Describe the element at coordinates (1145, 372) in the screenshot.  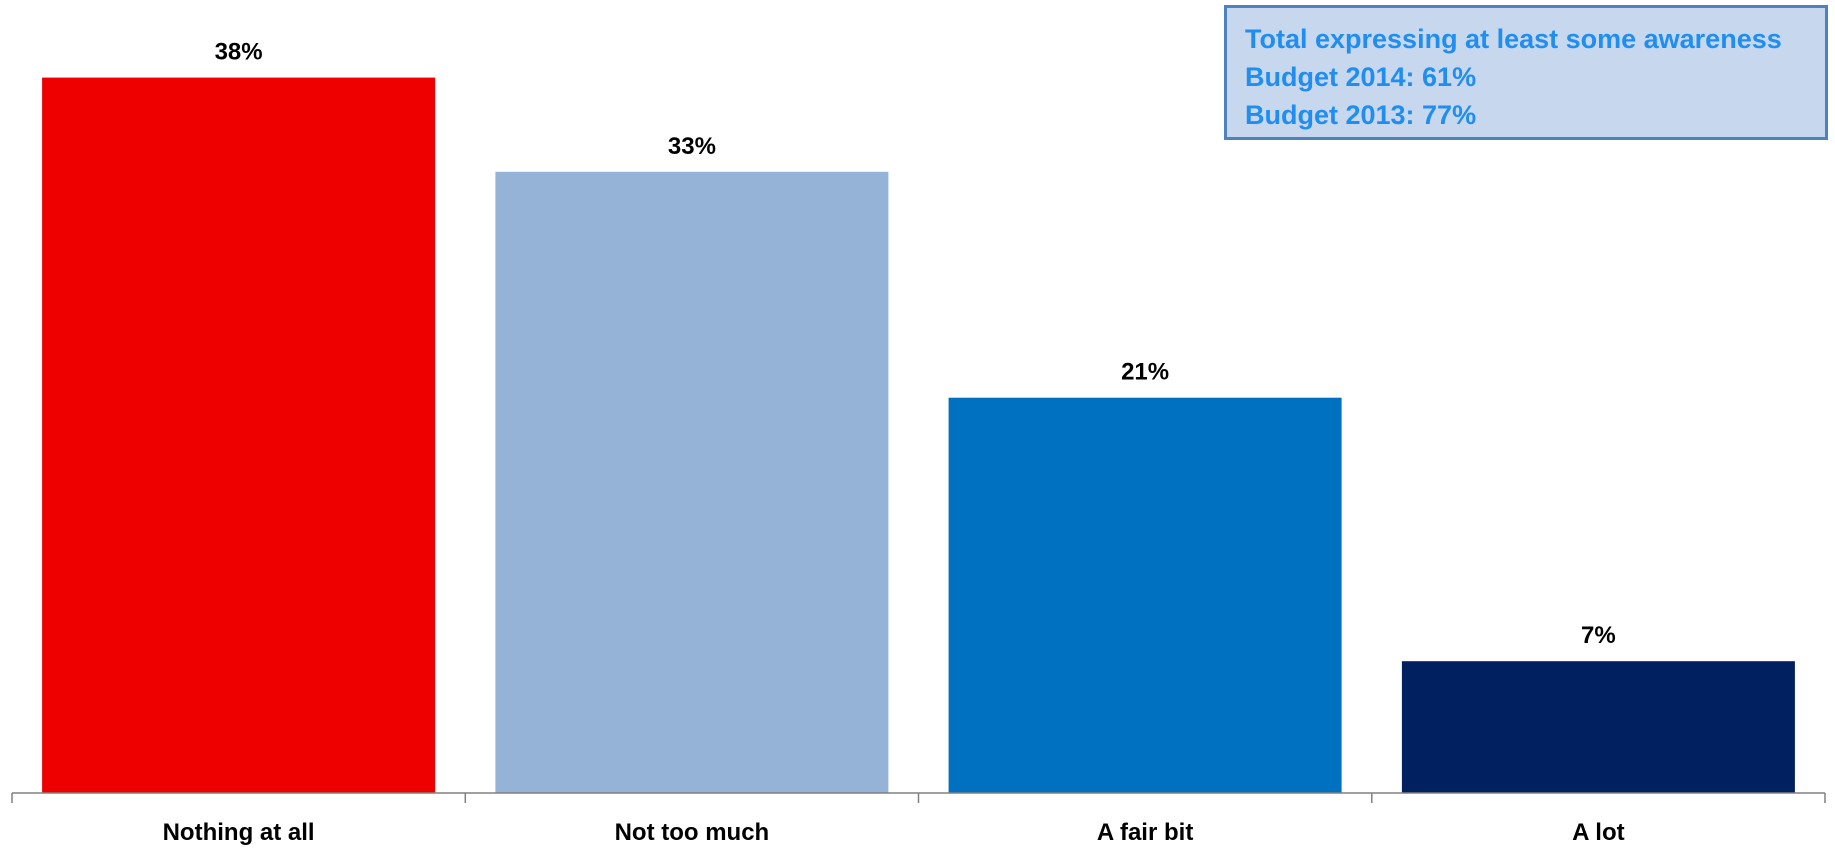
I see `value-label-2: 21%` at that location.